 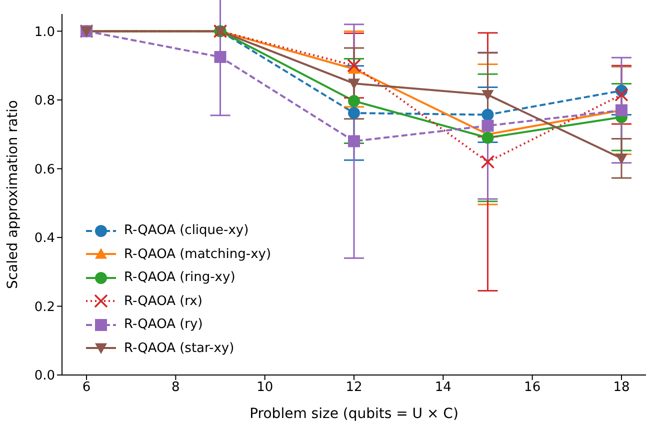 I want to click on legend-label: R-QAOA (clique-xy), so click(x=186, y=230).